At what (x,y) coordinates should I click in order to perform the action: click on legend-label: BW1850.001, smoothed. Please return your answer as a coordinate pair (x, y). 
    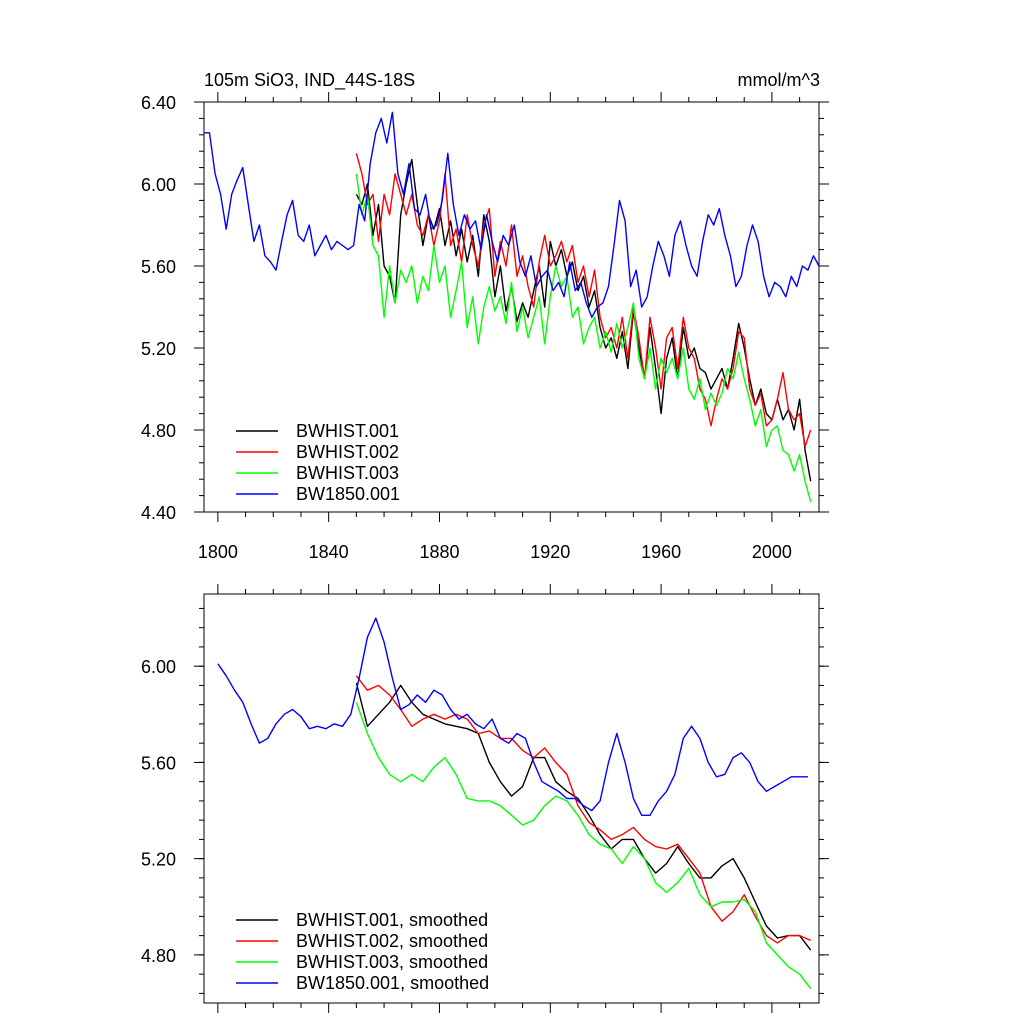
    Looking at the image, I should click on (392, 983).